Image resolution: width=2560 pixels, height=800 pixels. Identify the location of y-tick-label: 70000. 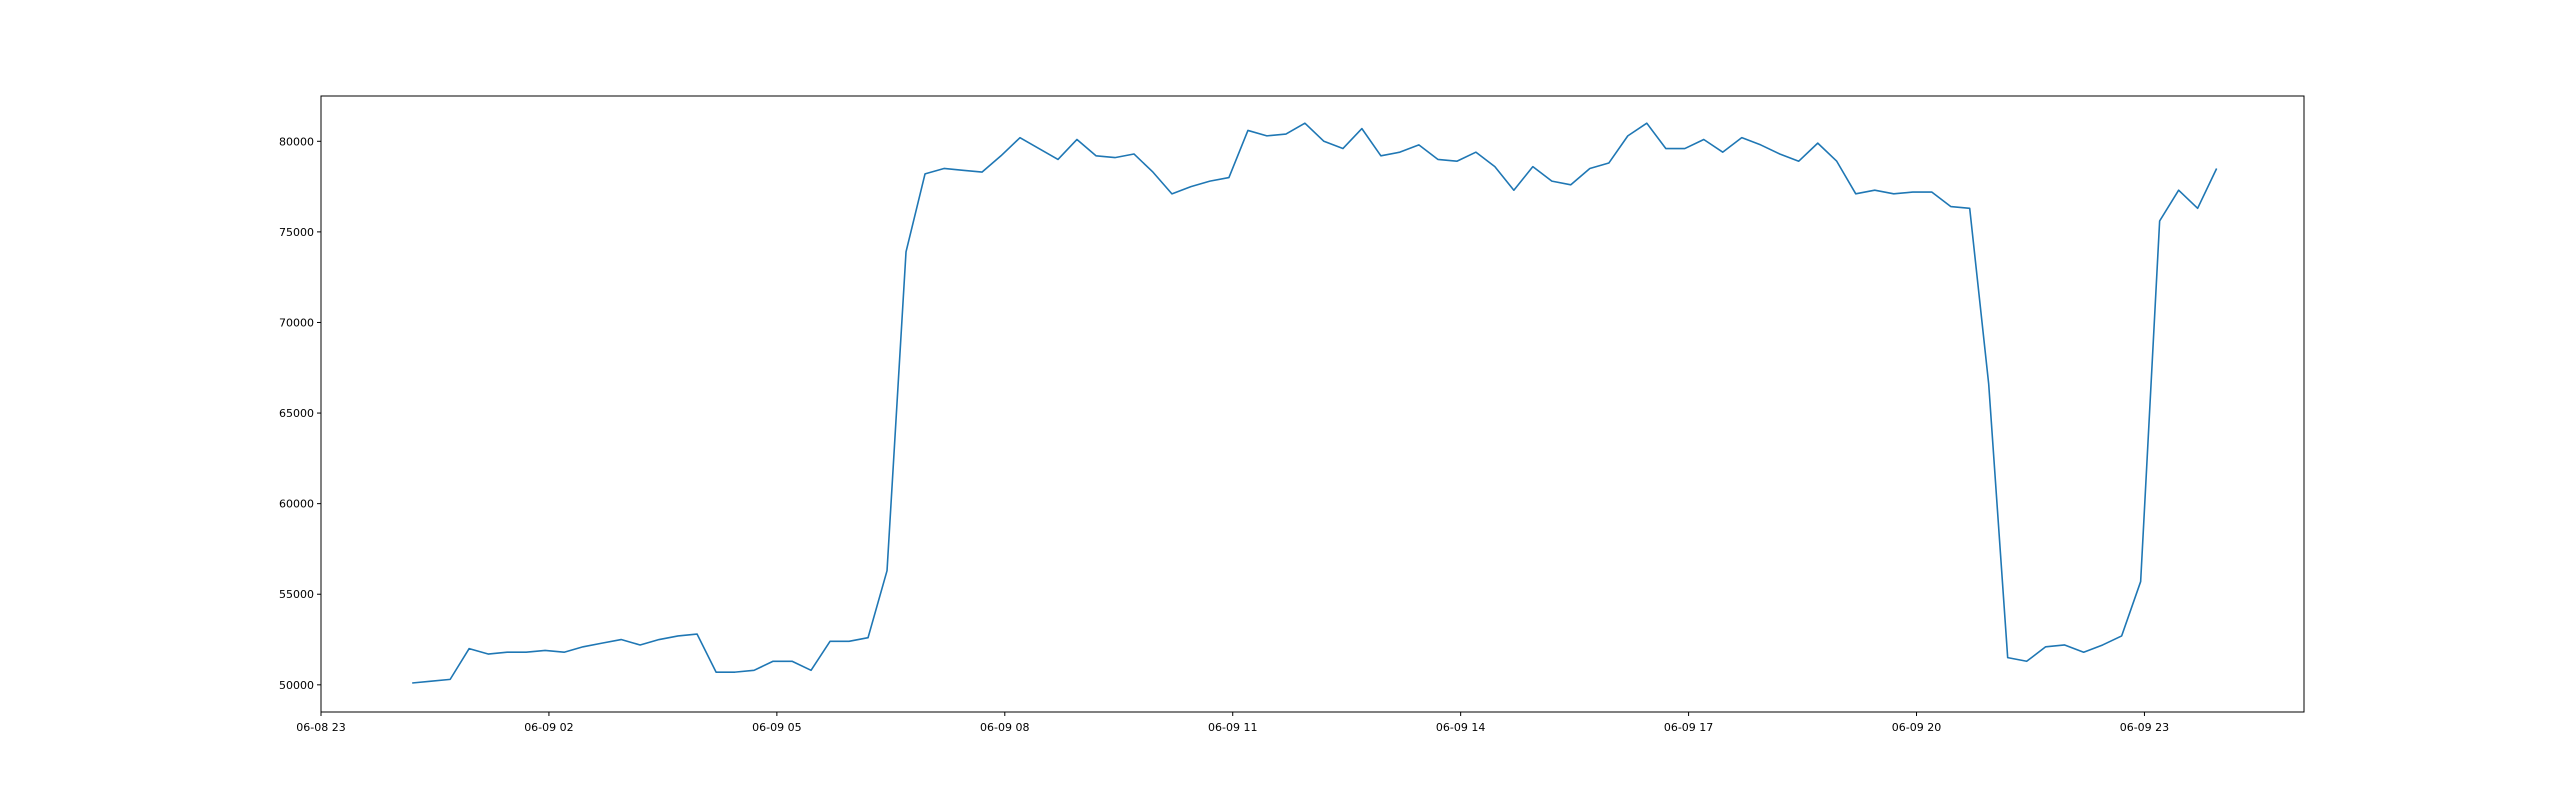
(296, 322).